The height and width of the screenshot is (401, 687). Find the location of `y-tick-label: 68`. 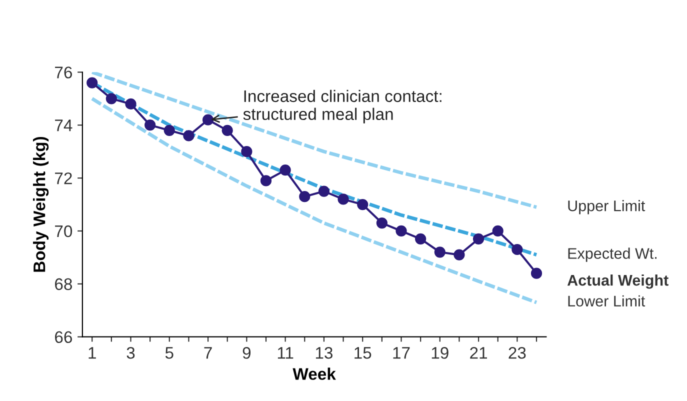

y-tick-label: 68 is located at coordinates (63, 284).